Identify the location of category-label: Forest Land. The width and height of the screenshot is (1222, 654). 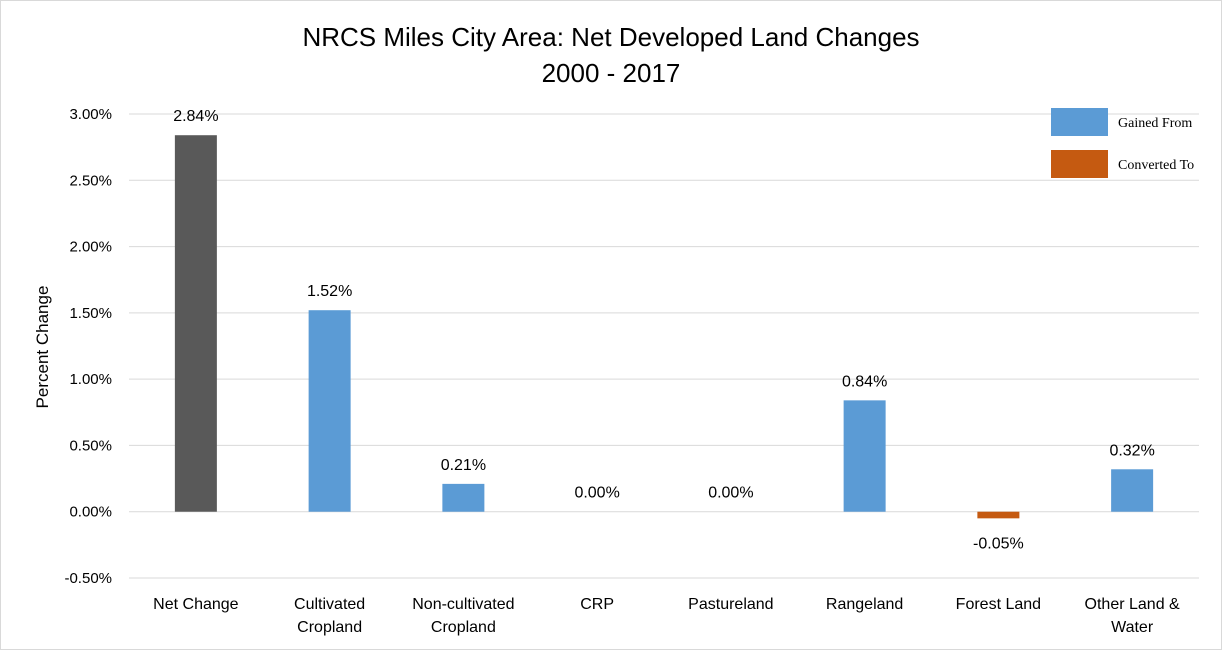
(998, 604).